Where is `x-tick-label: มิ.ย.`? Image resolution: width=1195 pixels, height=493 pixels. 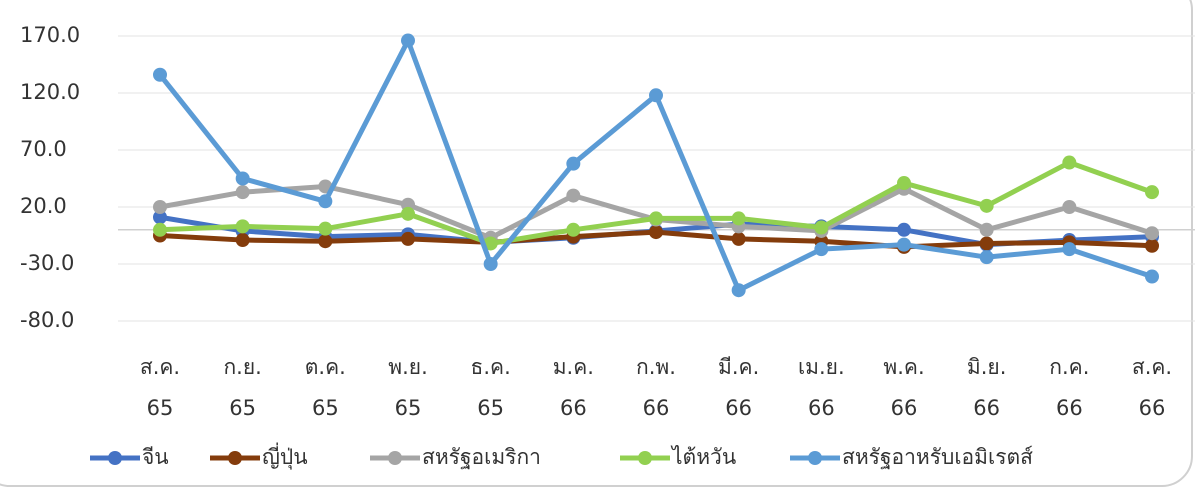 x-tick-label: มิ.ย. is located at coordinates (987, 367).